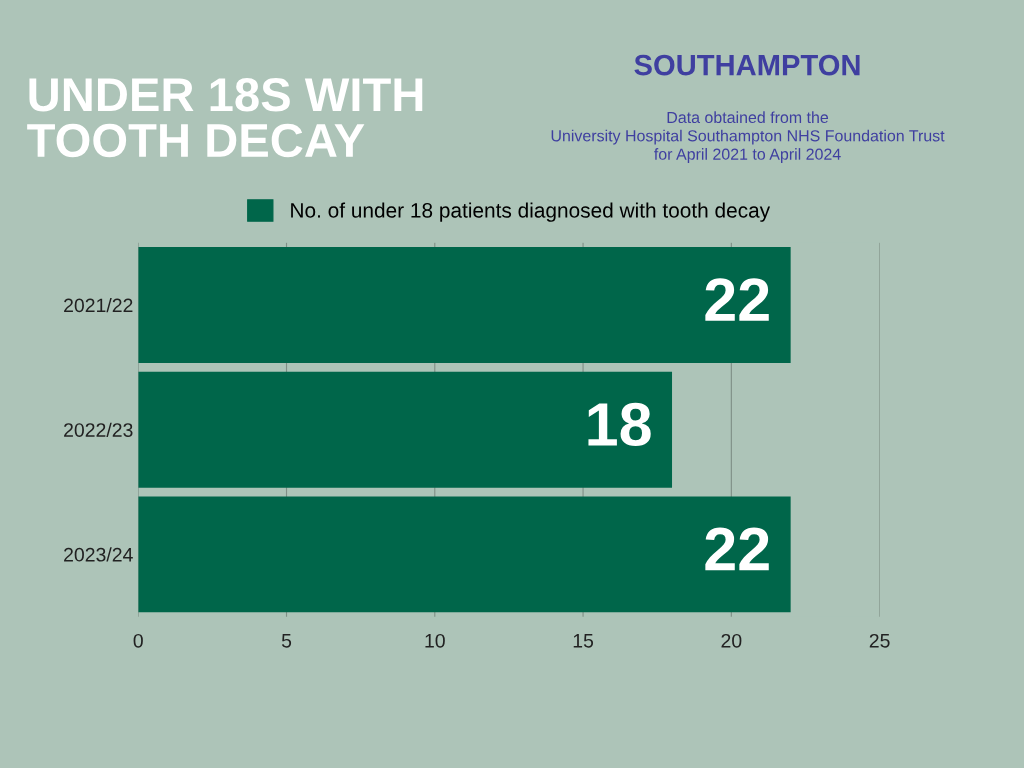 The width and height of the screenshot is (1024, 768). Describe the element at coordinates (98, 429) in the screenshot. I see `y-tick-label: 2022/23` at that location.